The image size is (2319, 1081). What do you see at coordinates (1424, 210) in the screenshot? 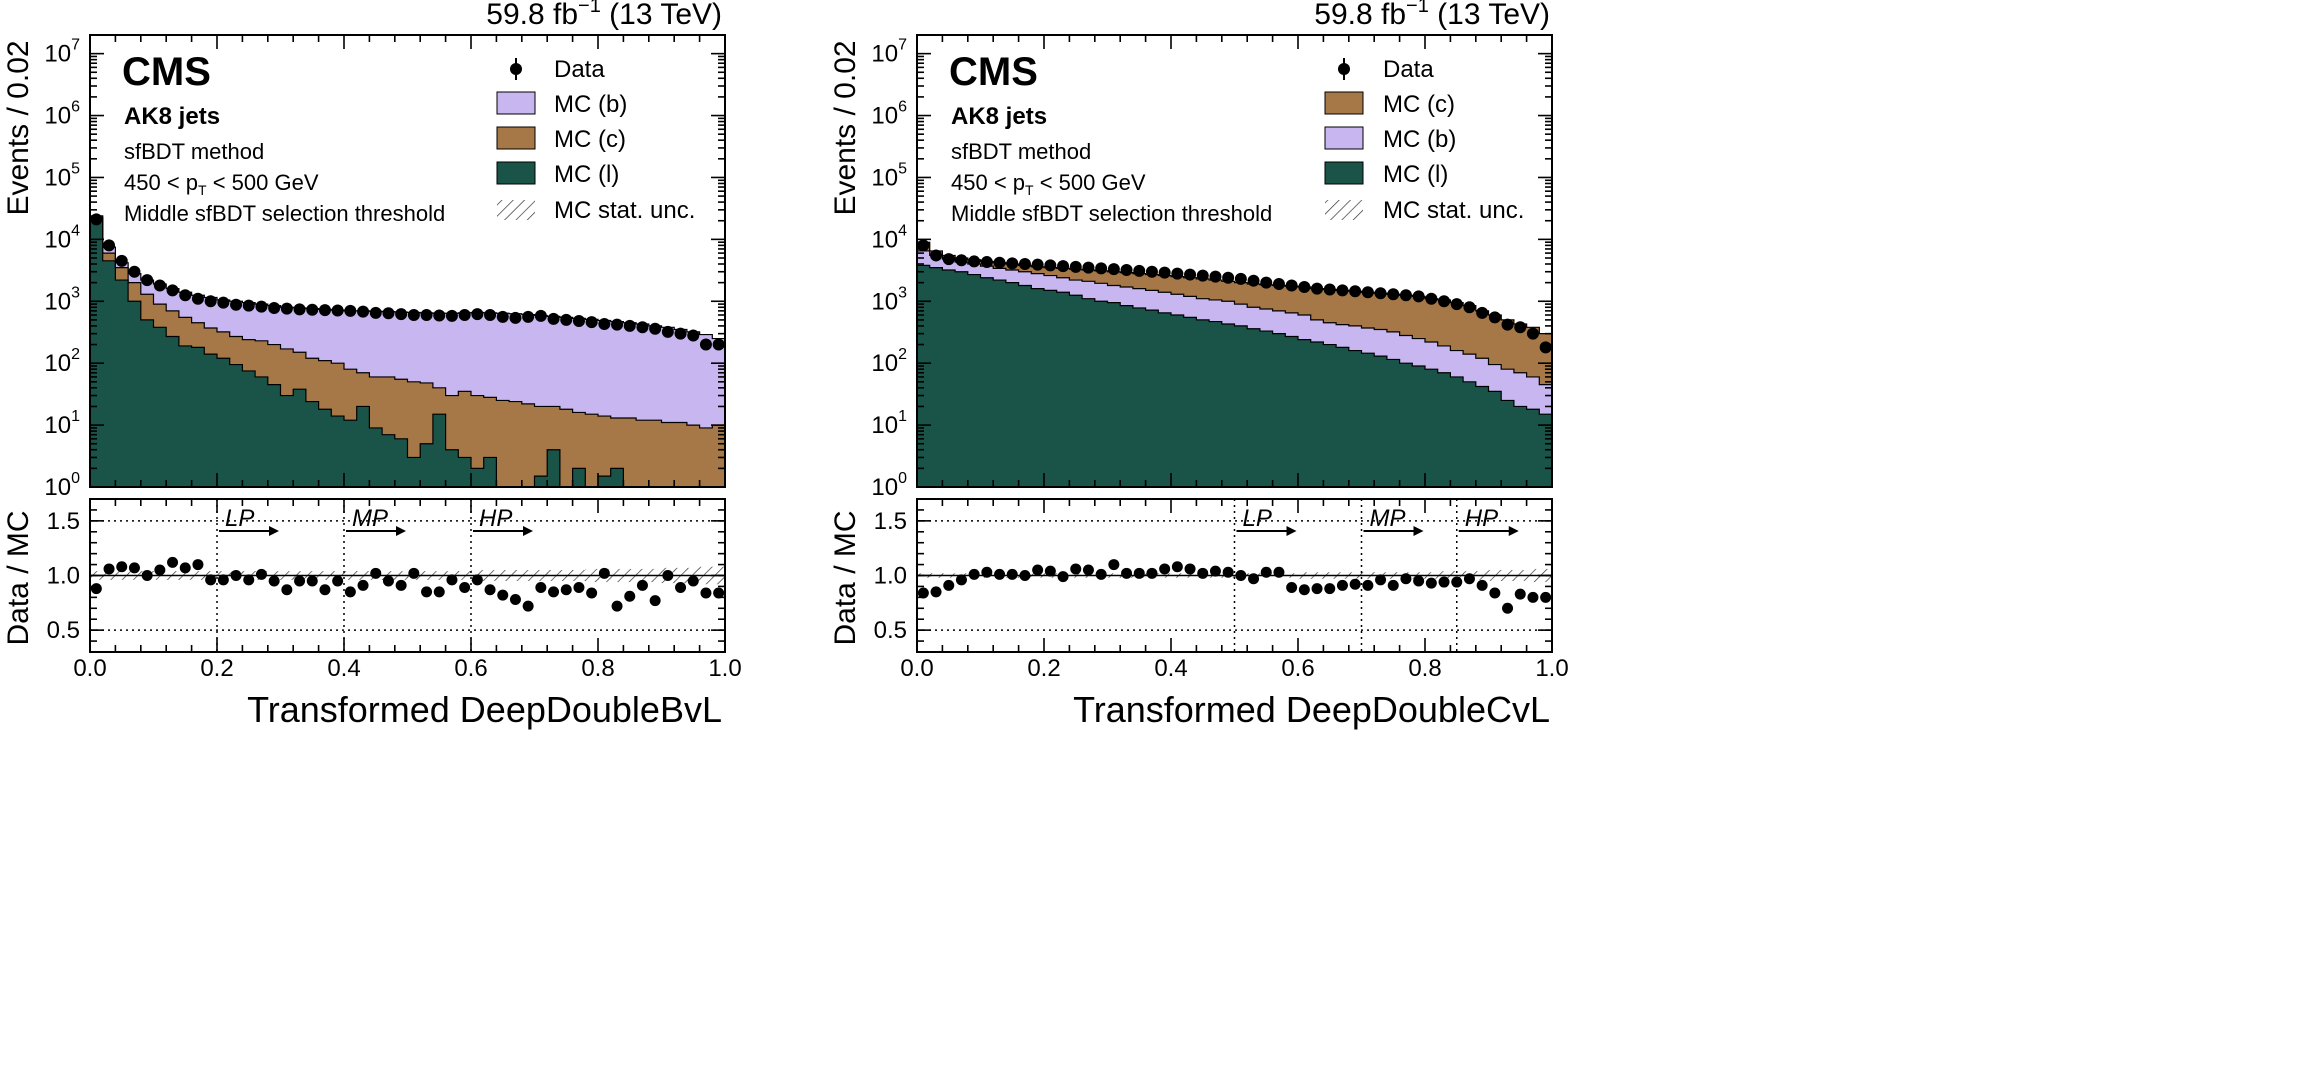
I see `legend-item-stat-unc: MC stat. unc.` at bounding box center [1424, 210].